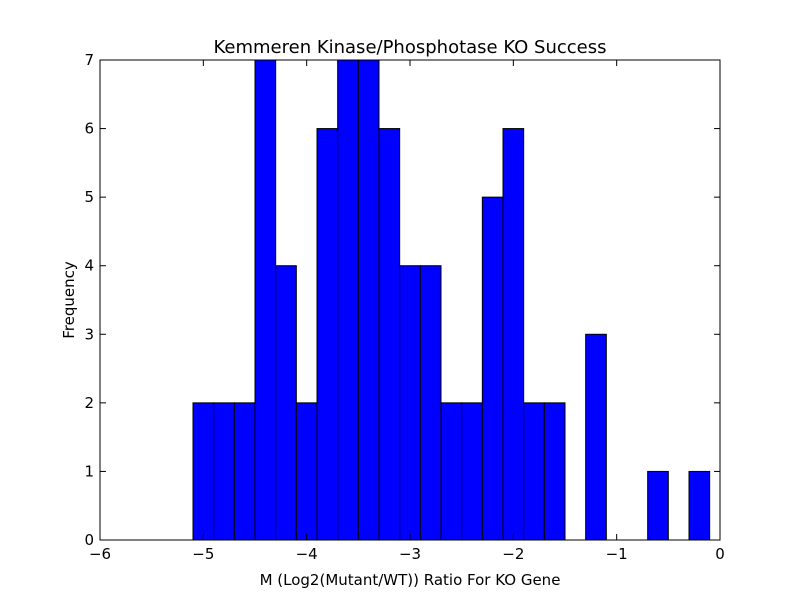 The height and width of the screenshot is (600, 800). Describe the element at coordinates (89, 197) in the screenshot. I see `y-tick-label: 5` at that location.